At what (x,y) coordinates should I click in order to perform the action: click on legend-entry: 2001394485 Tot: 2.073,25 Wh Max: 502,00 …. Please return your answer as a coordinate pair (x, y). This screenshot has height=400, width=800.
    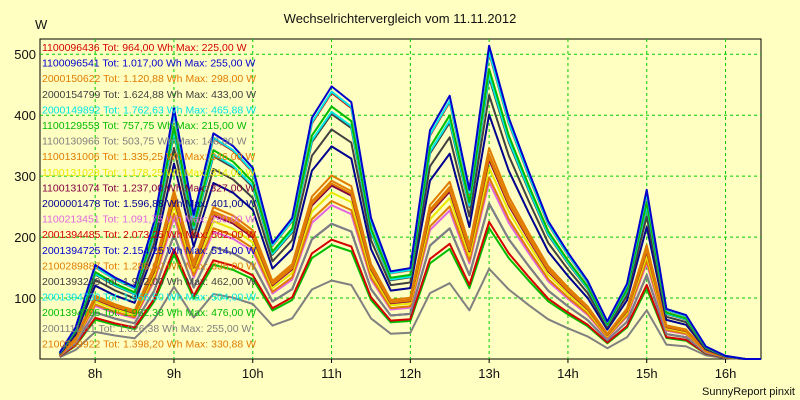
    Looking at the image, I should click on (149, 235).